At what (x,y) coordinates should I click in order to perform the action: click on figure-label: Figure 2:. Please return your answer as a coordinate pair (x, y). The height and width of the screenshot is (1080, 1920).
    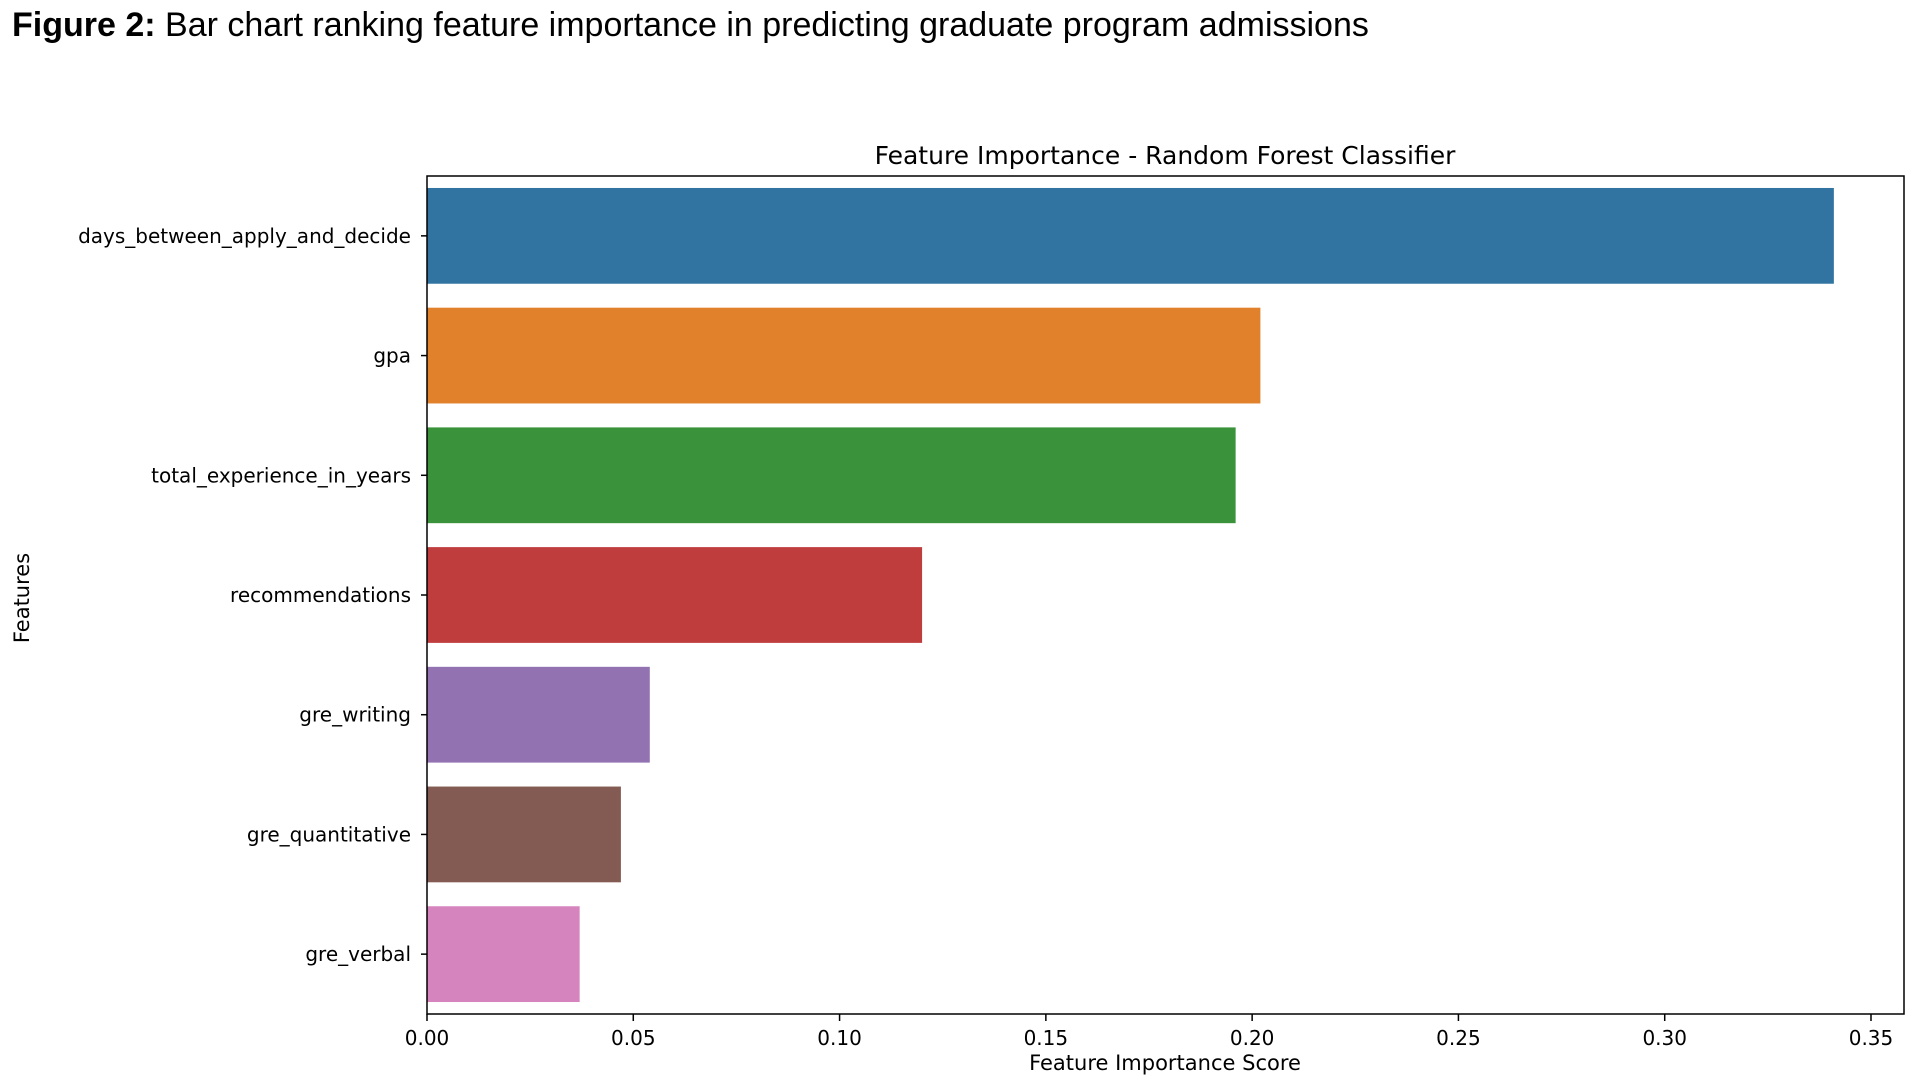
    Looking at the image, I should click on (84, 25).